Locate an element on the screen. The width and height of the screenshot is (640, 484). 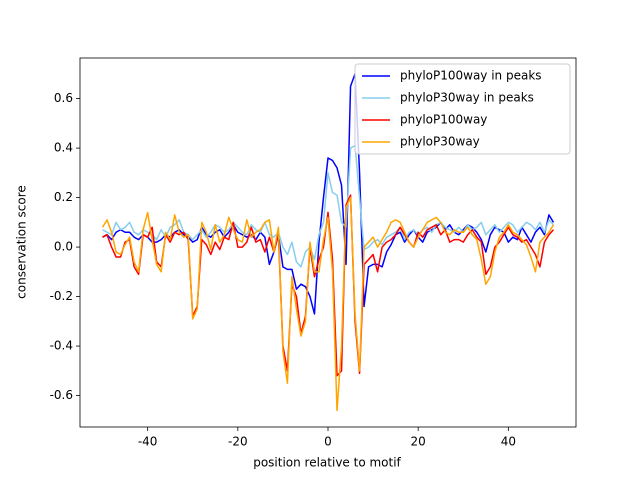
x-tick-label: 40 is located at coordinates (508, 442).